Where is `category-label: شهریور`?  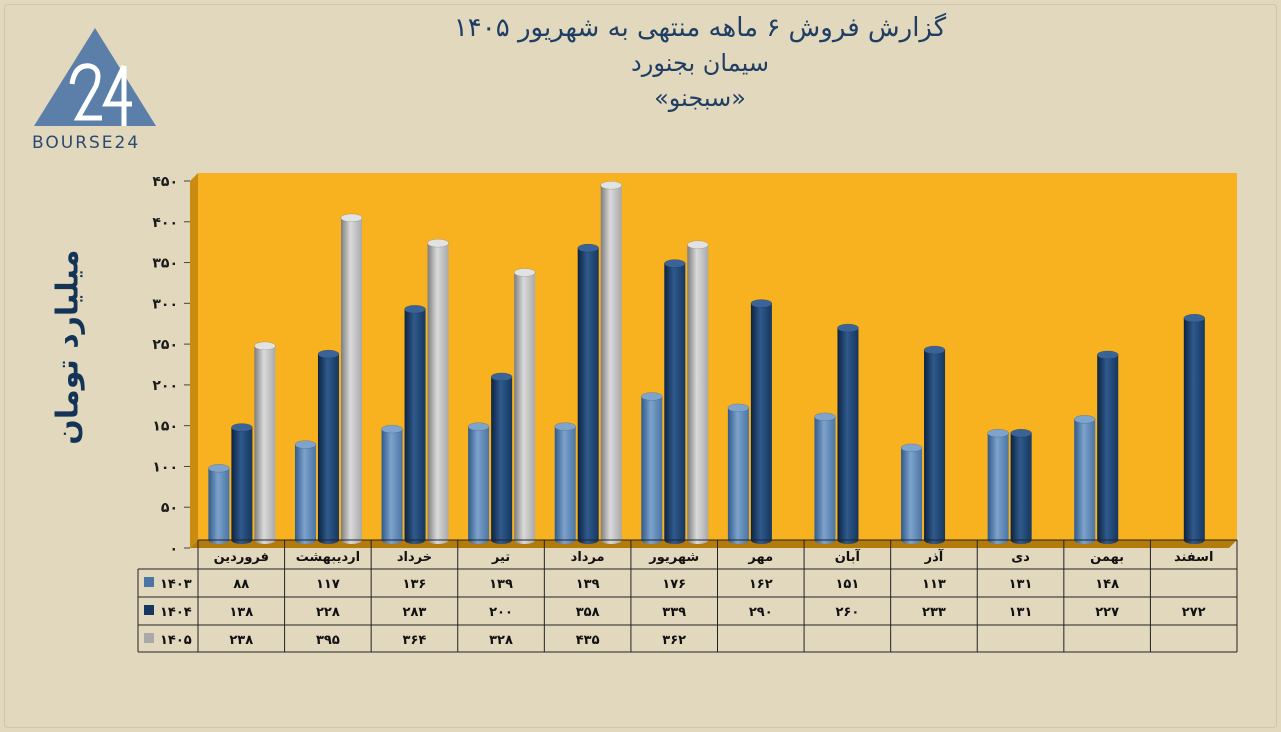 category-label: شهریور is located at coordinates (673, 557).